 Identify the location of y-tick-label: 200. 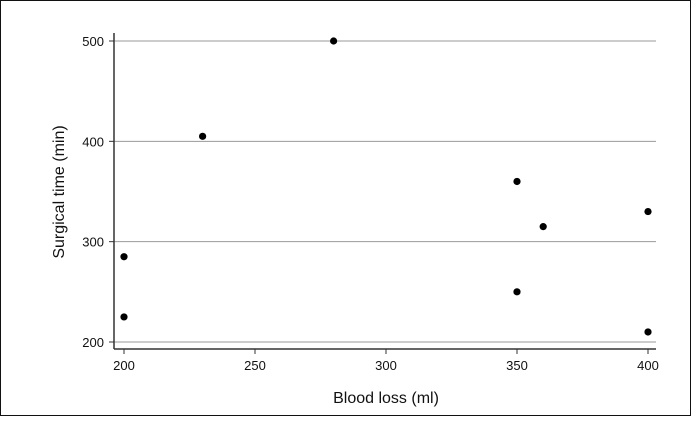
(93, 342).